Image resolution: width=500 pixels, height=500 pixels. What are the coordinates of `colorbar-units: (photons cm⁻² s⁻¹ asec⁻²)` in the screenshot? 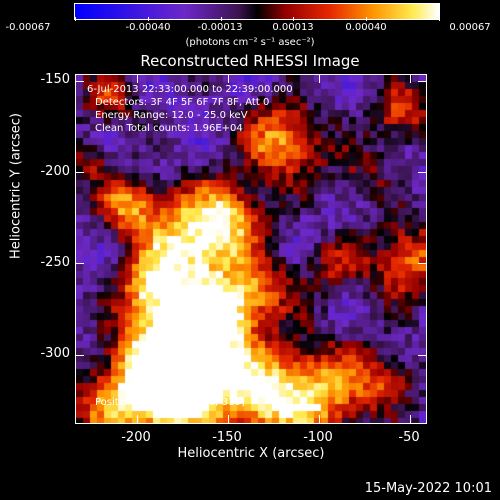 It's located at (250, 42).